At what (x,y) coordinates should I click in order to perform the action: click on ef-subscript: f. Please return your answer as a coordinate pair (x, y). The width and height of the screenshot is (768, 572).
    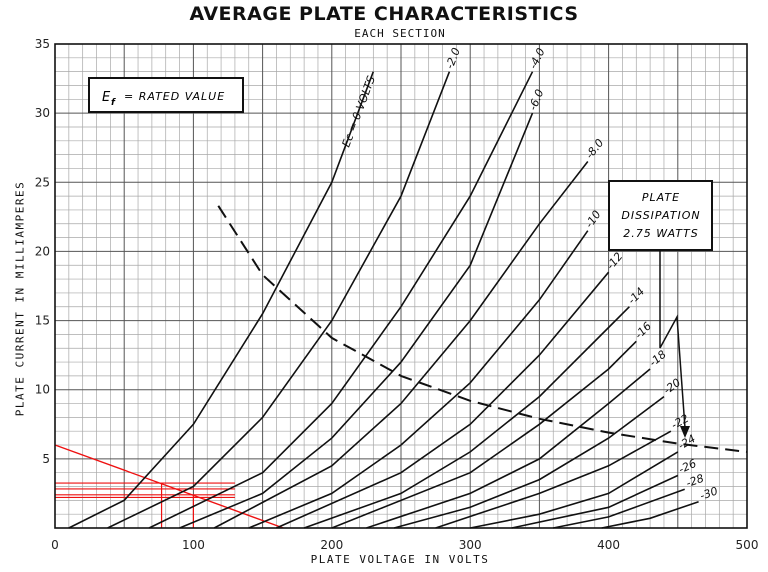
    Looking at the image, I should click on (113, 103).